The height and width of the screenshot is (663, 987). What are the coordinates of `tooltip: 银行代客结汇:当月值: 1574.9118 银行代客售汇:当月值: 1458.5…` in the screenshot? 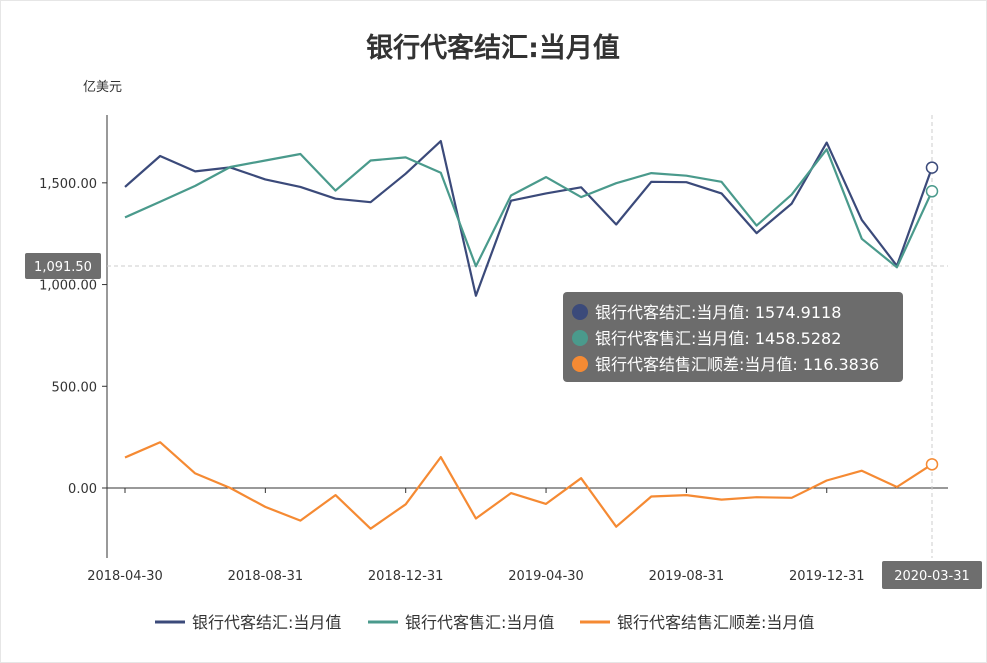 It's located at (733, 337).